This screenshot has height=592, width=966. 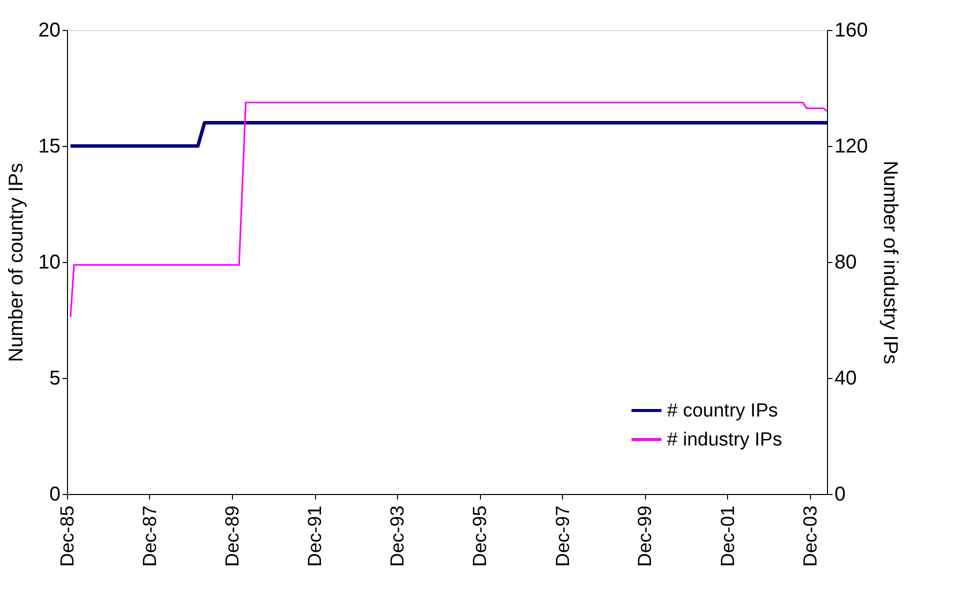 What do you see at coordinates (845, 379) in the screenshot?
I see `y2-tick-label: 40` at bounding box center [845, 379].